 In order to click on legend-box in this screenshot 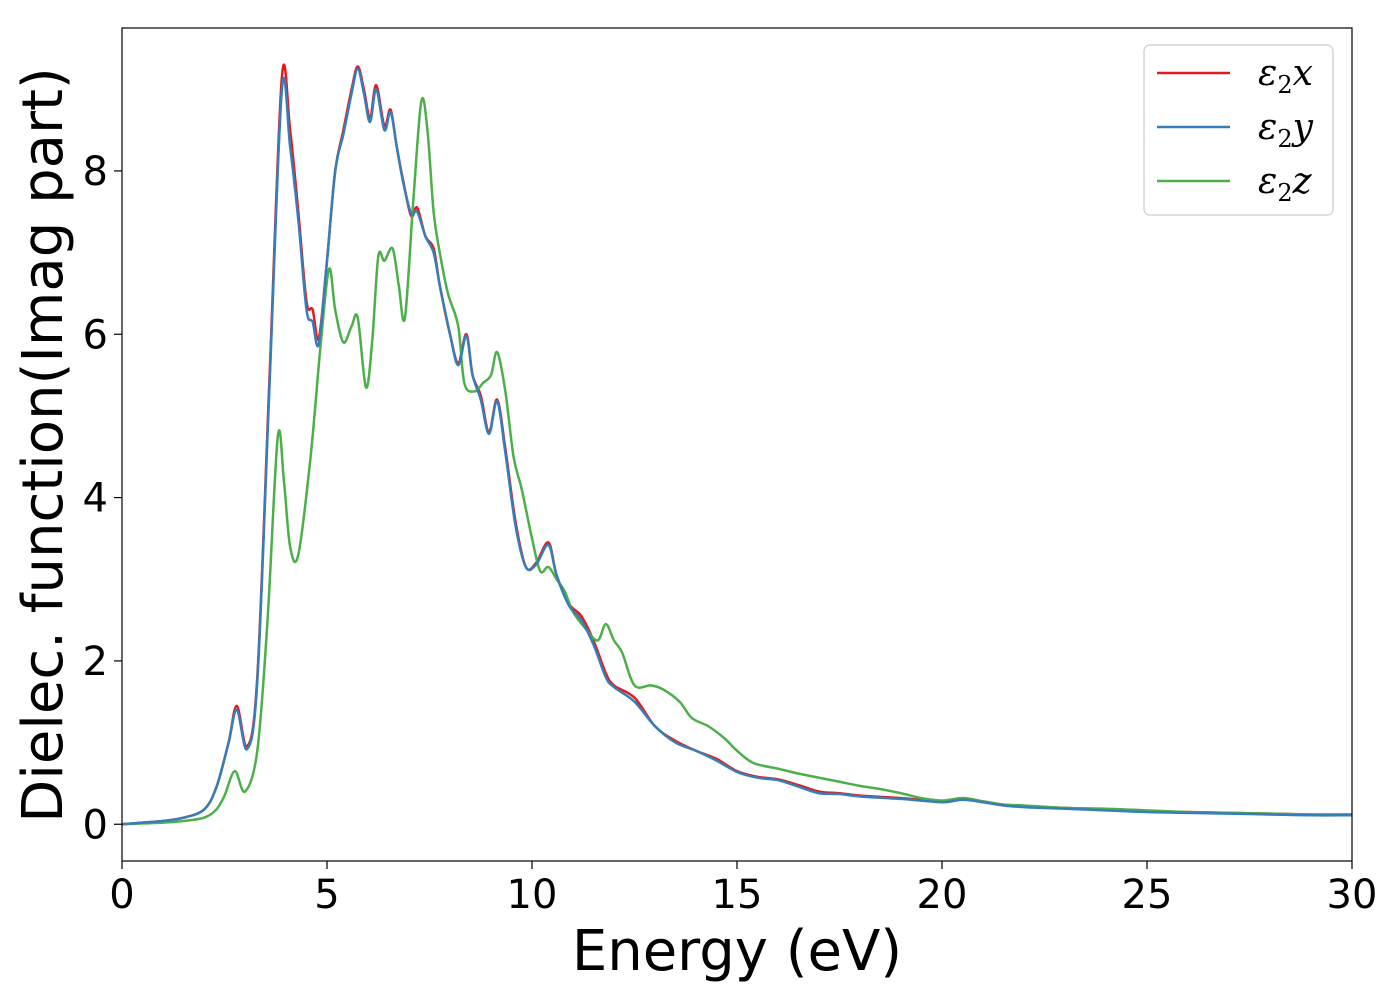, I will do `click(1238, 130)`.